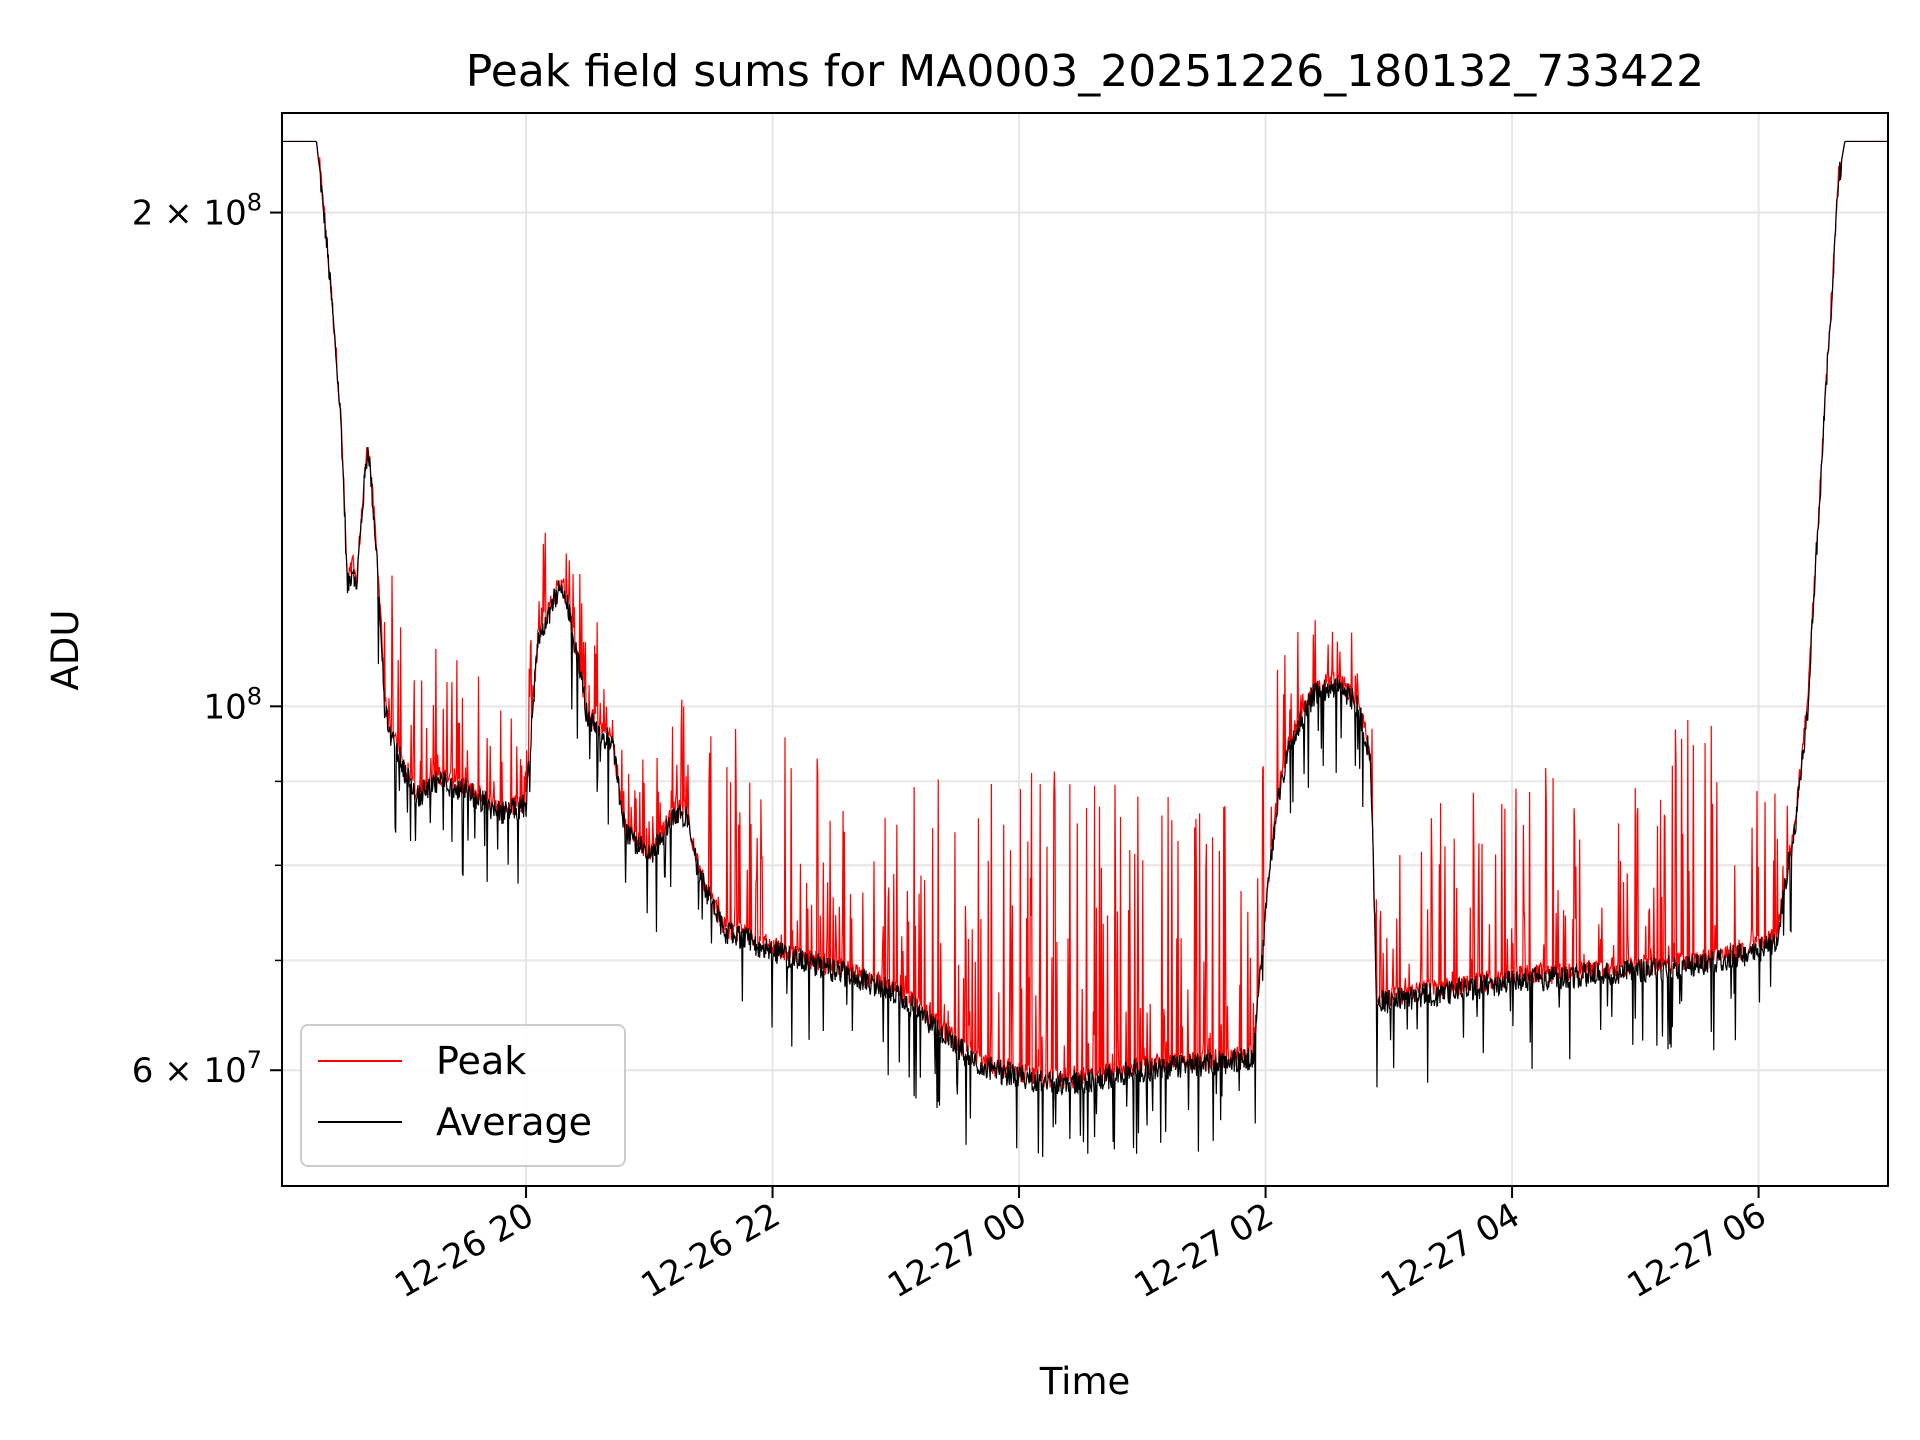 This screenshot has height=1440, width=1920. I want to click on y-tick-label: 6 × 107, so click(197, 1068).